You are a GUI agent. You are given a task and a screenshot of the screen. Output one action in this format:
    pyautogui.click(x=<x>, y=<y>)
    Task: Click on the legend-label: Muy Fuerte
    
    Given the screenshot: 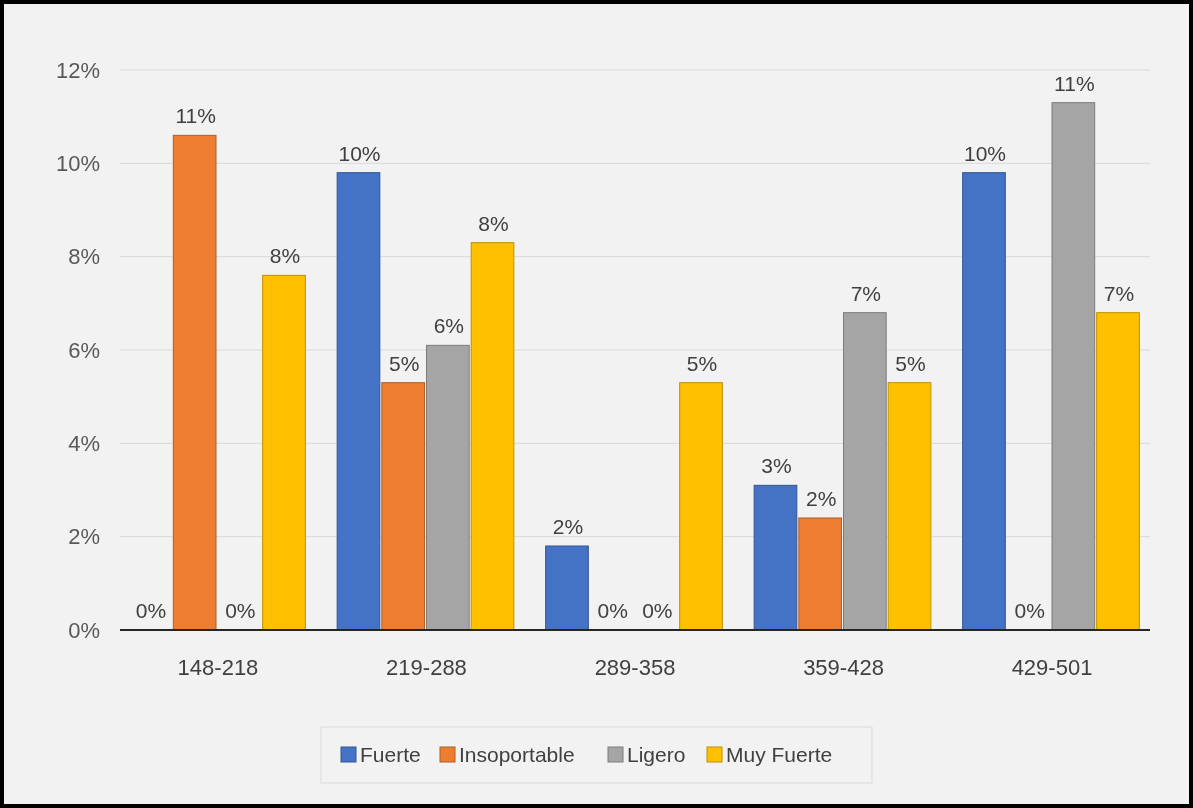 What is the action you would take?
    pyautogui.click(x=779, y=755)
    